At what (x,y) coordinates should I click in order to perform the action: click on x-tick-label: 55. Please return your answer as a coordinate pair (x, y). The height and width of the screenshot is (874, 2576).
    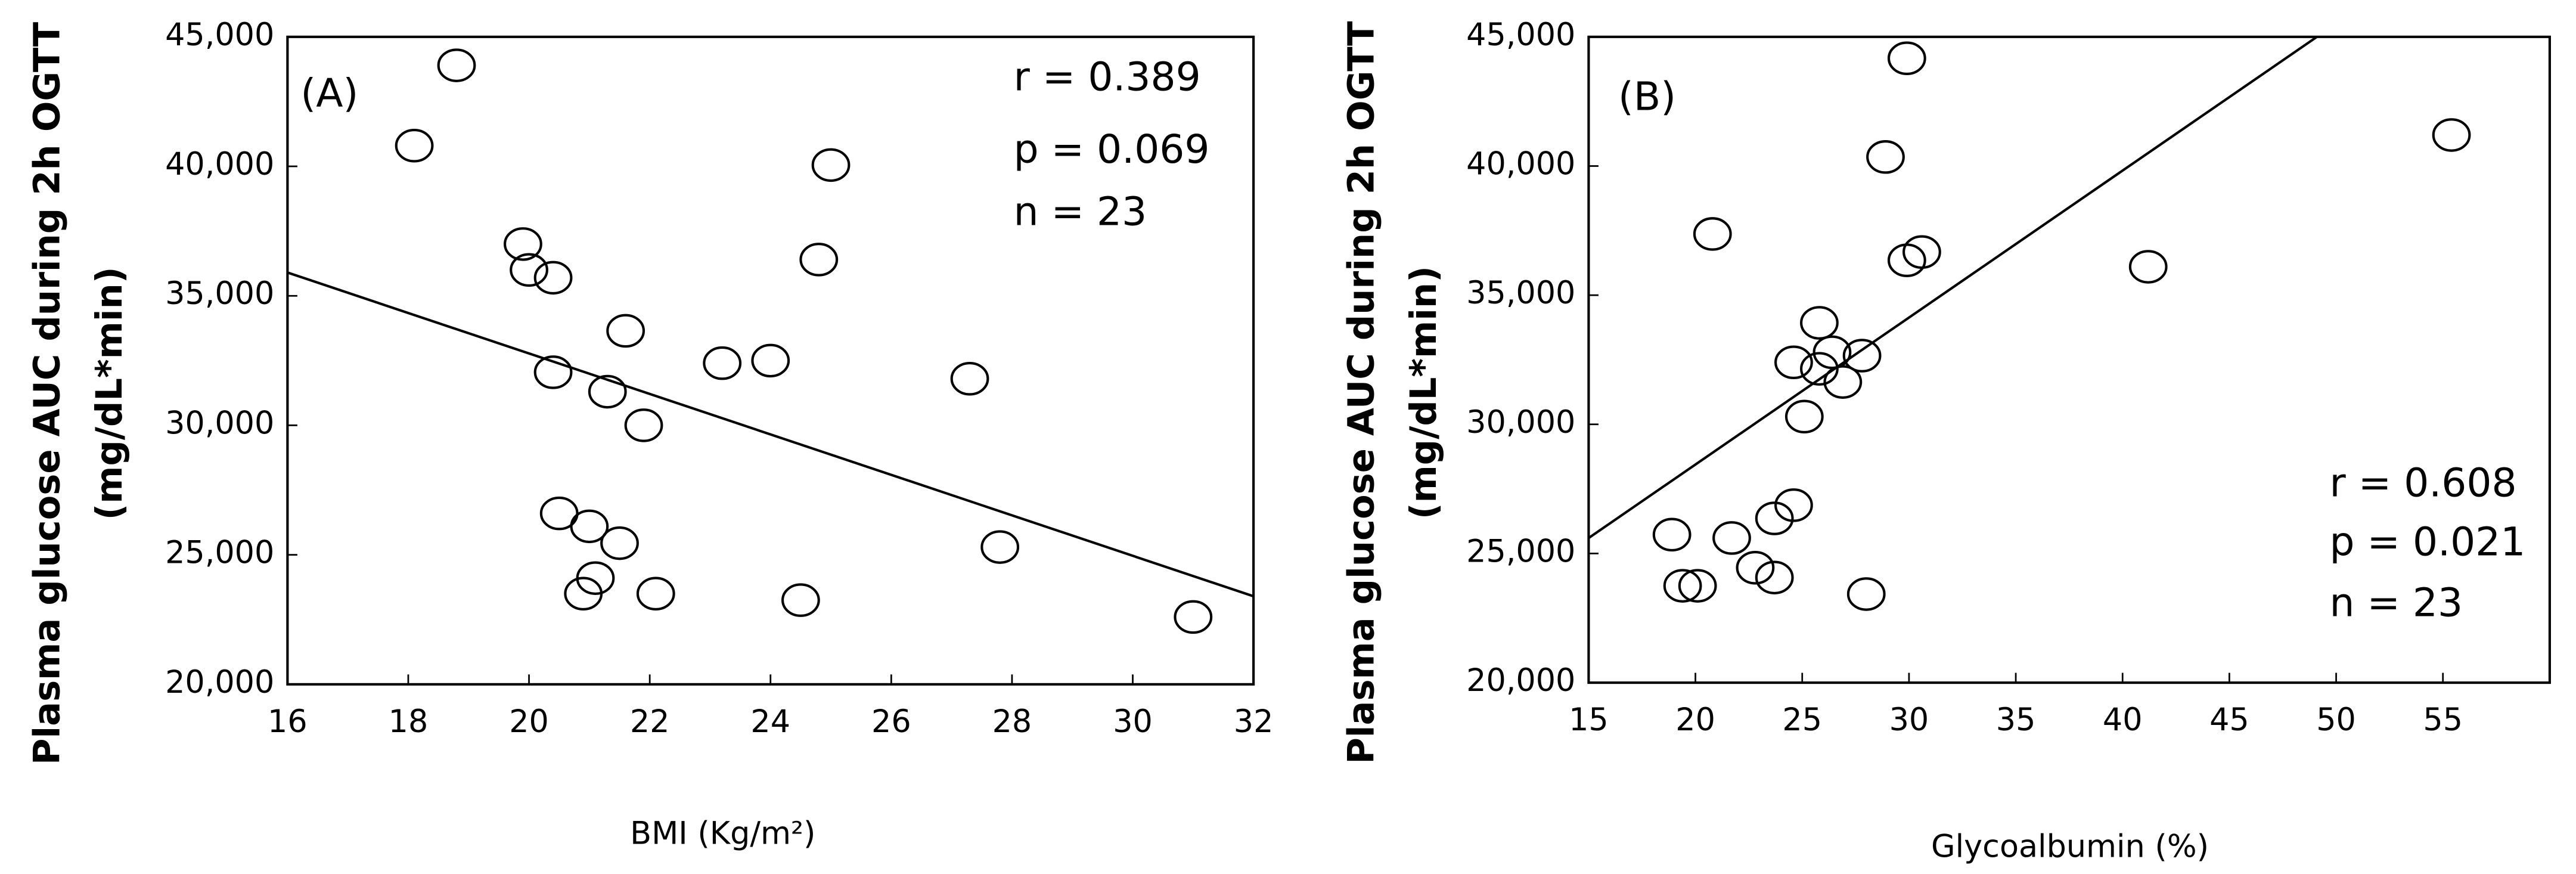
    Looking at the image, I should click on (2443, 720).